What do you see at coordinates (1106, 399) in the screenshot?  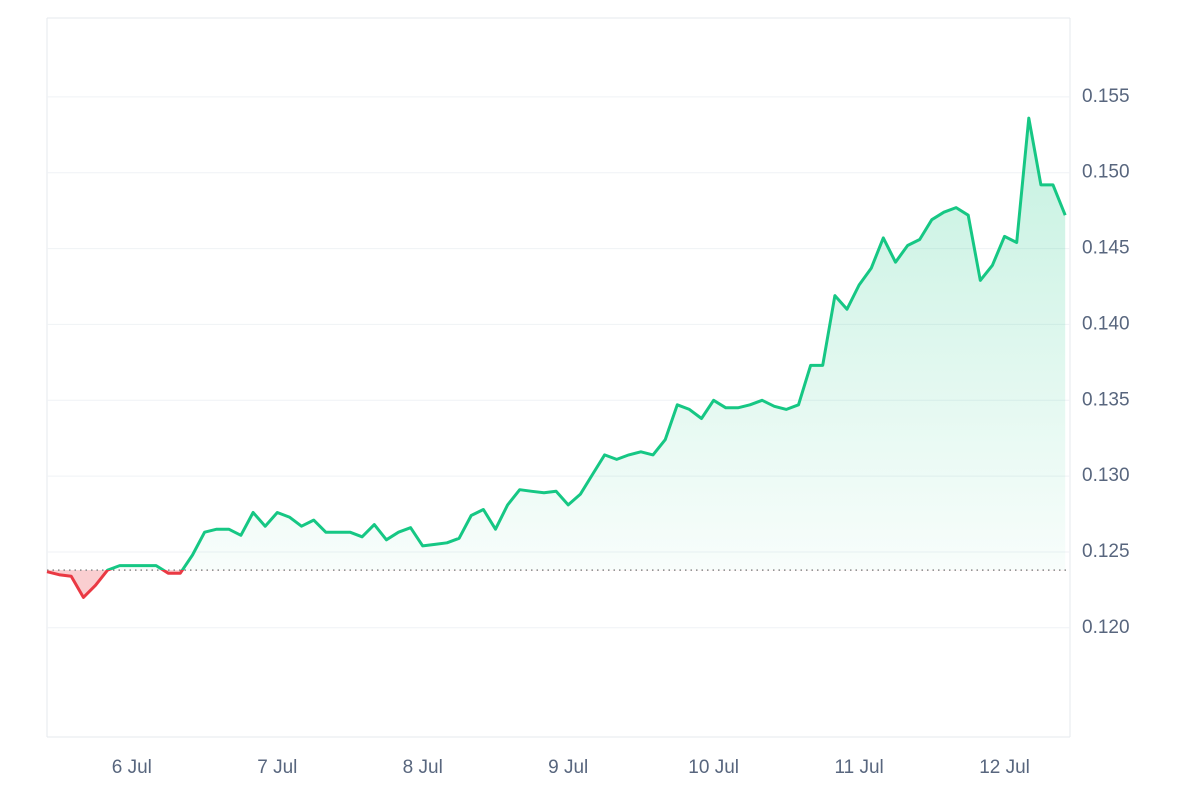 I see `y-tick-label: 0.135` at bounding box center [1106, 399].